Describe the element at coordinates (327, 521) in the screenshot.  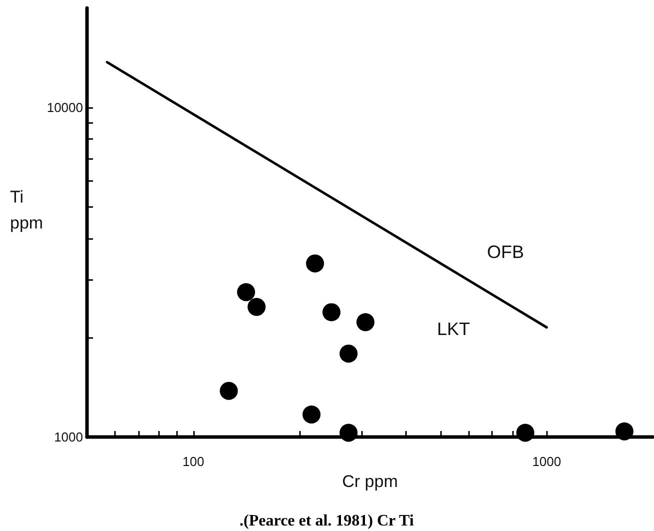
I see `text: .(Pearce et al. 1981) Cr Ti` at that location.